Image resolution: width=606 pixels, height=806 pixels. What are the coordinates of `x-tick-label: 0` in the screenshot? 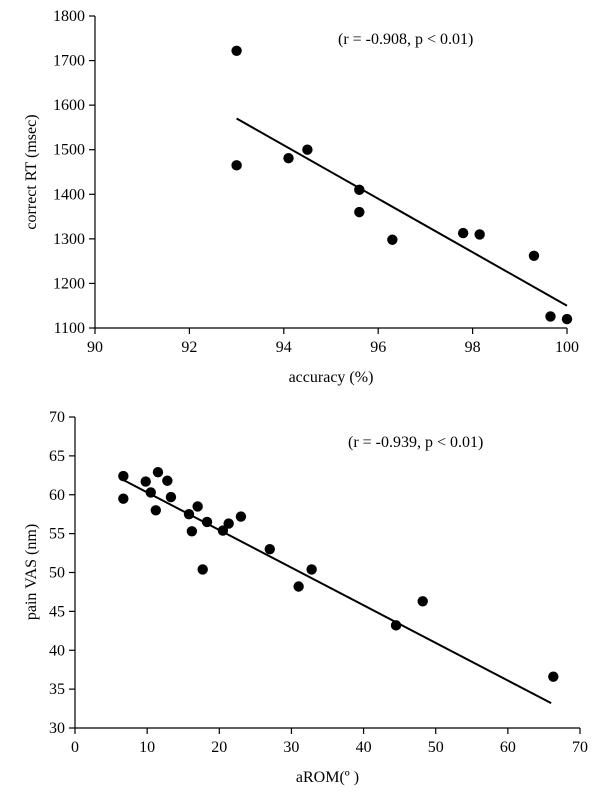 It's located at (75, 747).